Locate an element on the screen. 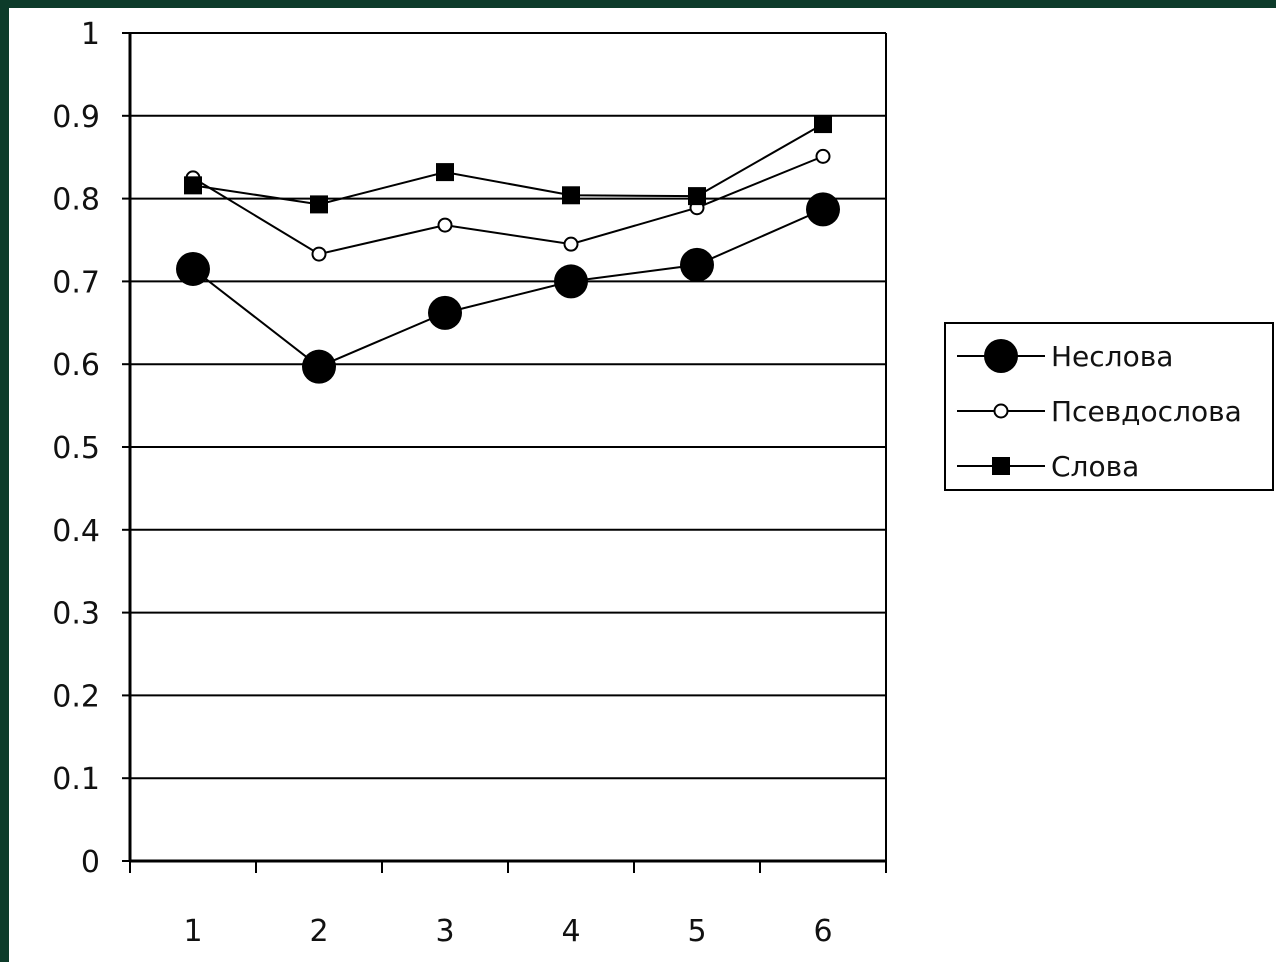 The height and width of the screenshot is (962, 1276). y-tick-labels: 0 0.1 0.2 0.3 0.4 0.5 0.6 0.7 0.8 0.9 1 is located at coordinates (76, 448).